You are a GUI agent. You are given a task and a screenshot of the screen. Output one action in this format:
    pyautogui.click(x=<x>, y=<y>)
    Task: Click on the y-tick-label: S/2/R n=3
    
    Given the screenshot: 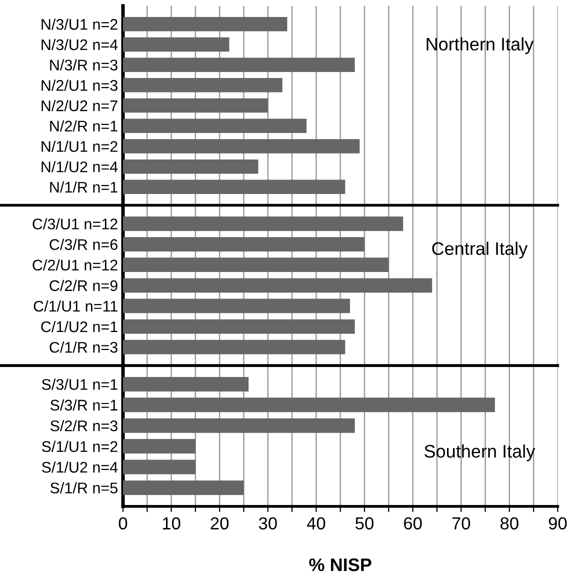 What is the action you would take?
    pyautogui.click(x=84, y=426)
    